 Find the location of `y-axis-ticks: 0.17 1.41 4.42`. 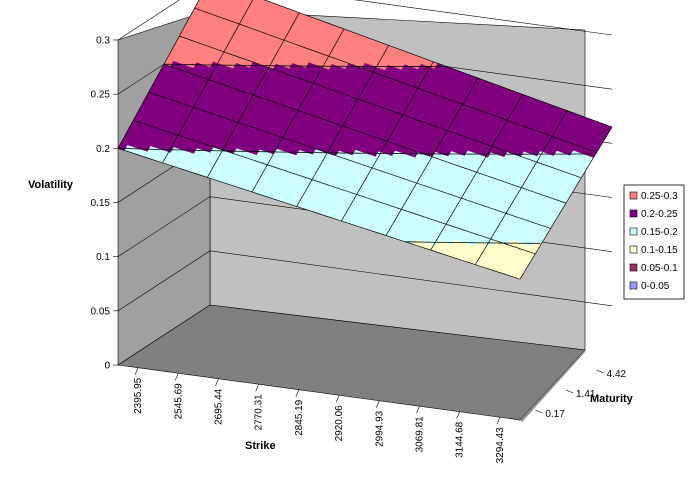

y-axis-ticks: 0.17 1.41 4.42 is located at coordinates (581, 394).